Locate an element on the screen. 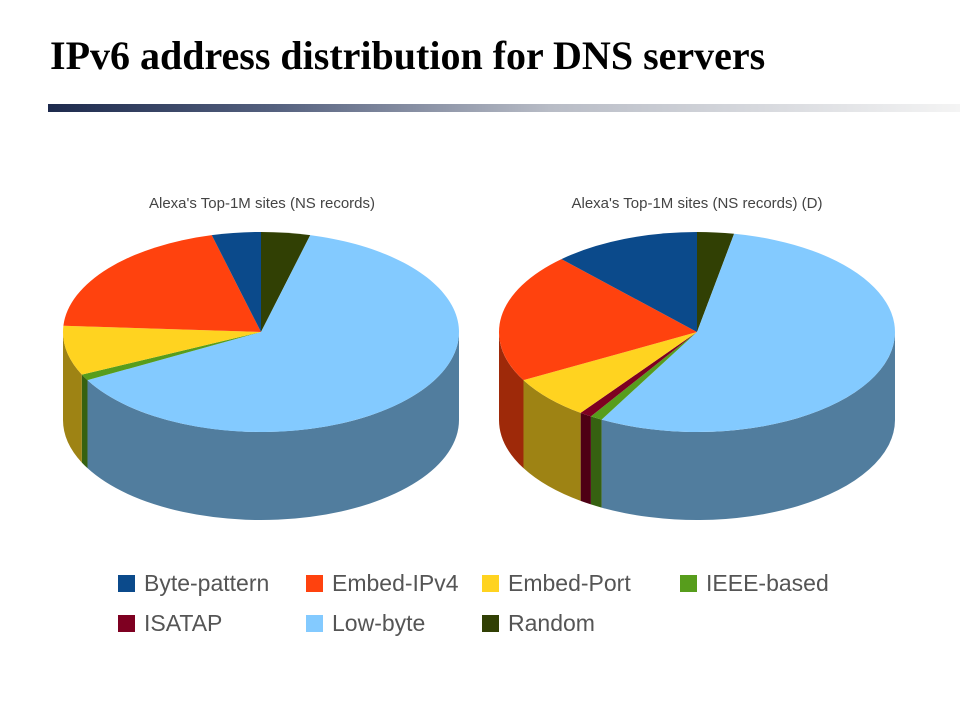 The image size is (960, 720). pie-slice-isatap is located at coordinates (638, 374).